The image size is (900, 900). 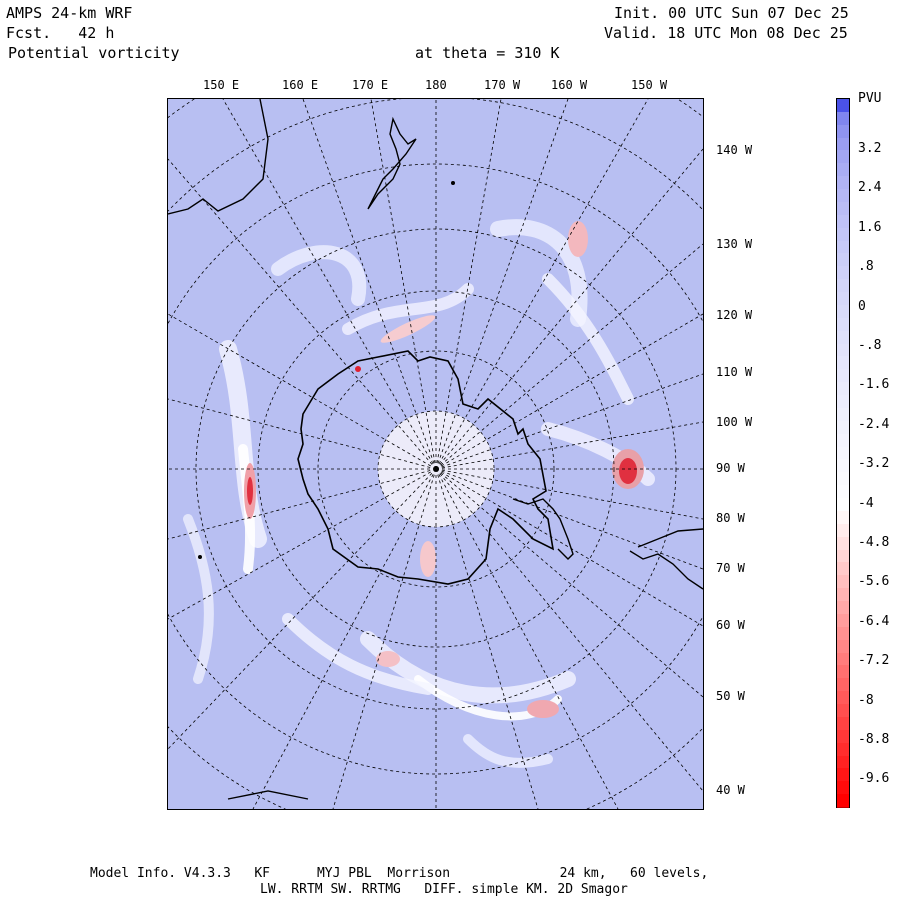 What do you see at coordinates (502, 85) in the screenshot?
I see `lon-label-170w: 170 W` at bounding box center [502, 85].